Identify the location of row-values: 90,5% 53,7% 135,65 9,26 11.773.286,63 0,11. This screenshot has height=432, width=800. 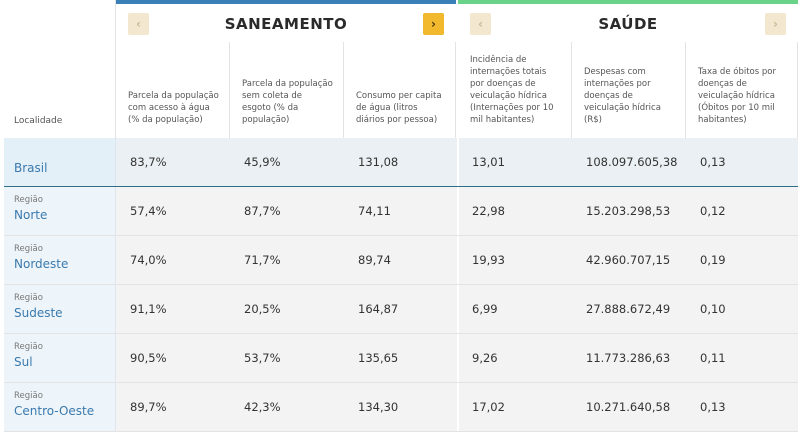
(457, 358).